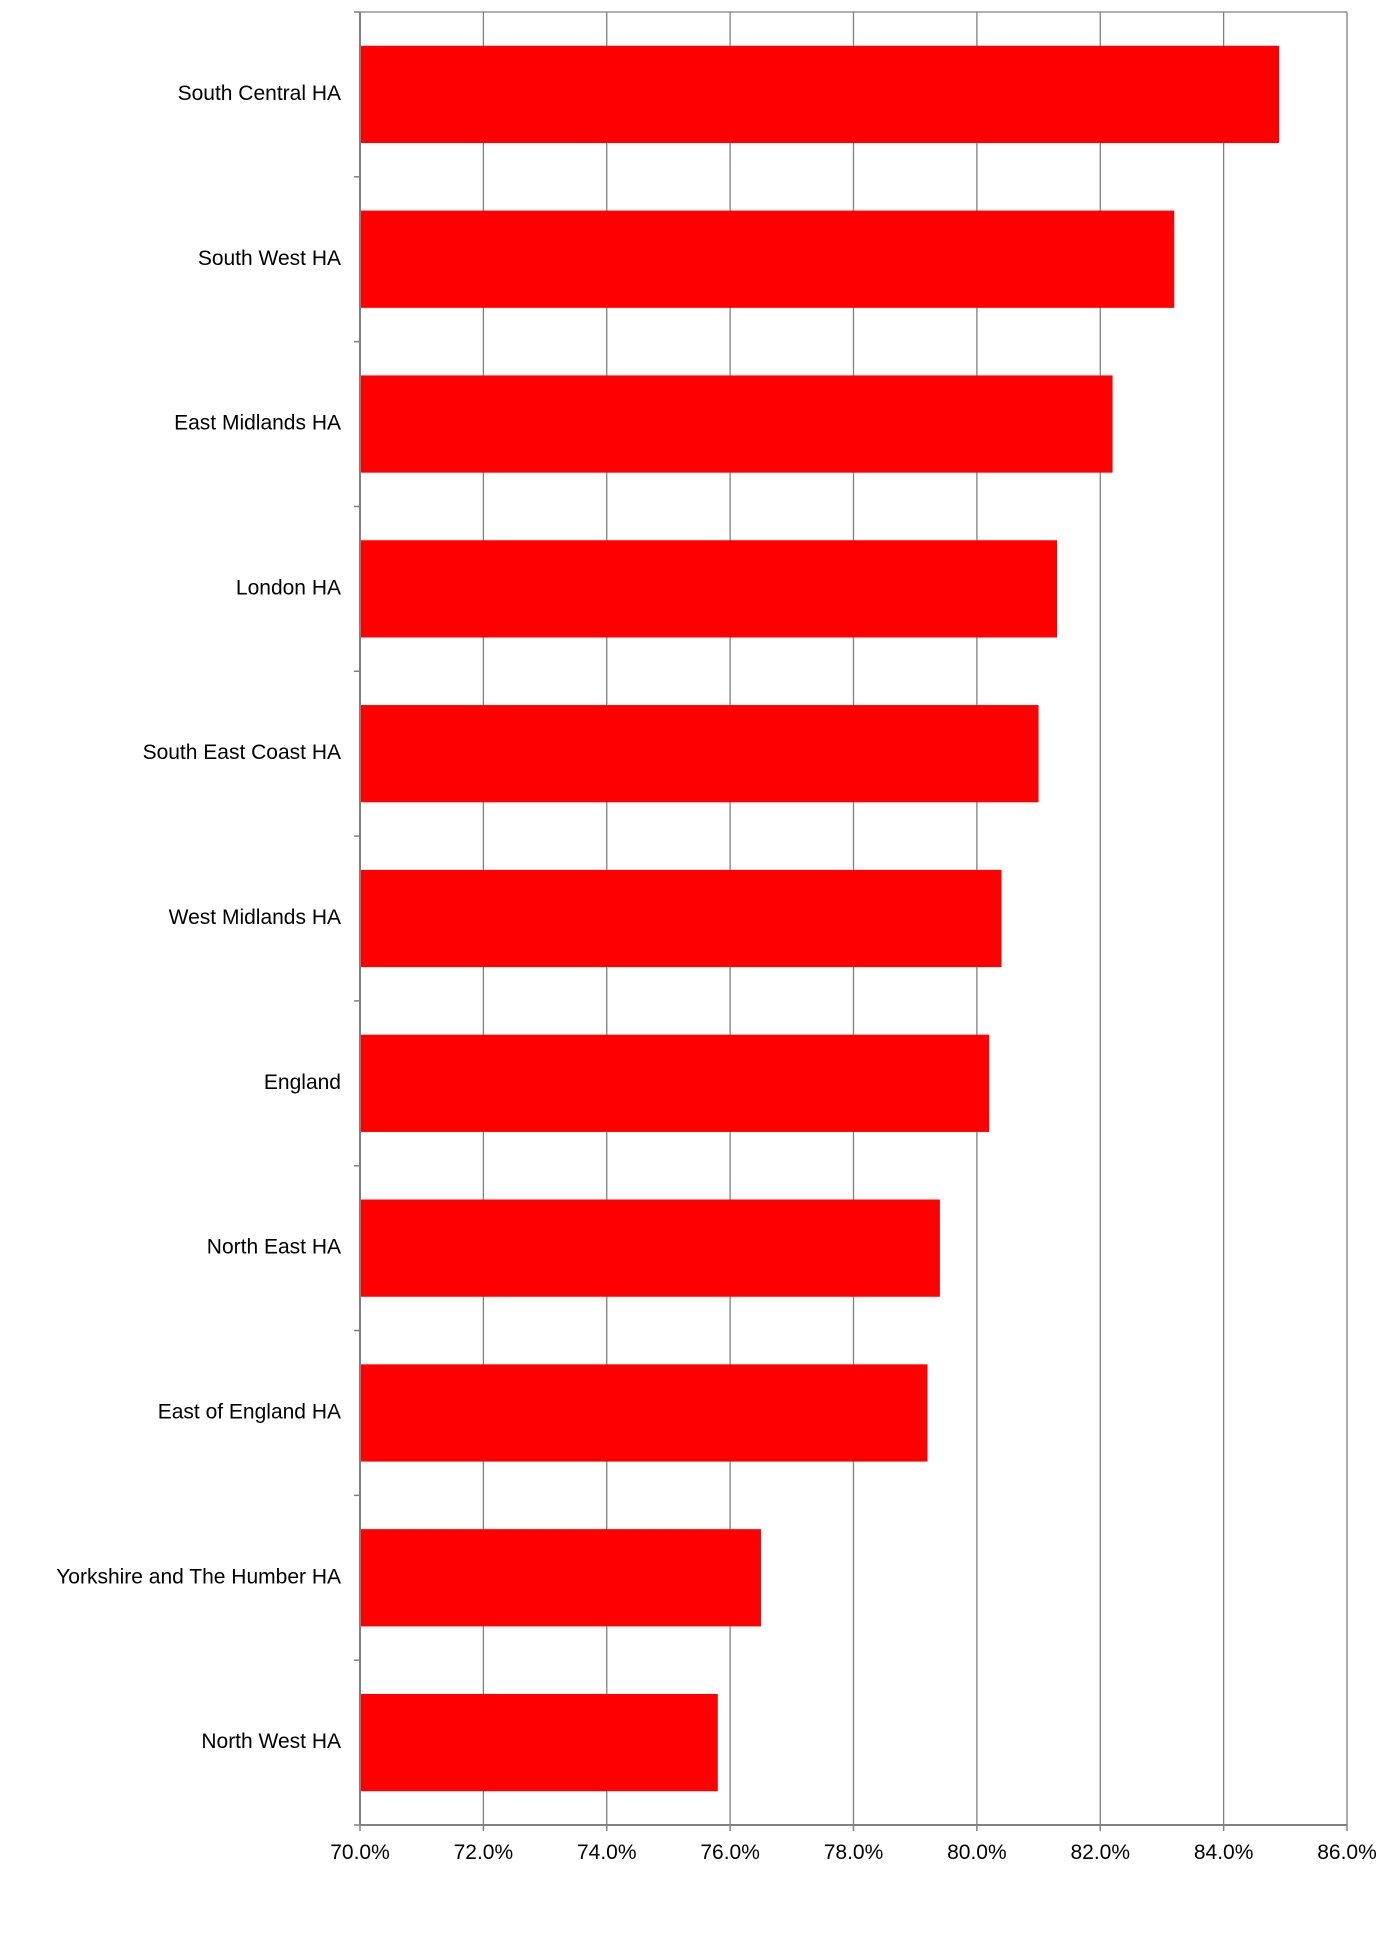  What do you see at coordinates (269, 258) in the screenshot?
I see `category-label: South West HA` at bounding box center [269, 258].